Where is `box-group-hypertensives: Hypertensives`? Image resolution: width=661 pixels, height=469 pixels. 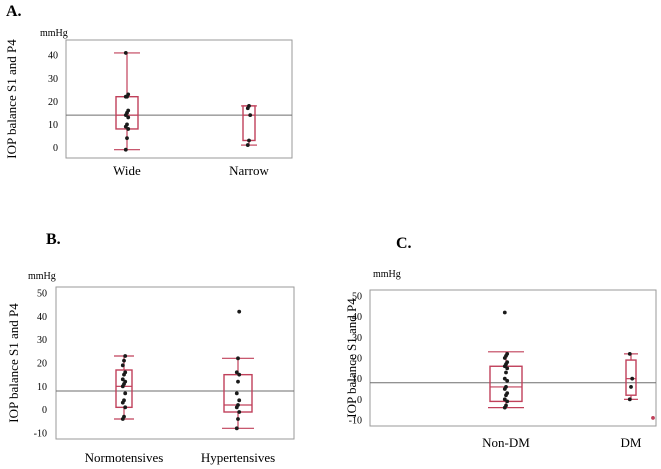 box-group-hypertensives: Hypertensives is located at coordinates (238, 387).